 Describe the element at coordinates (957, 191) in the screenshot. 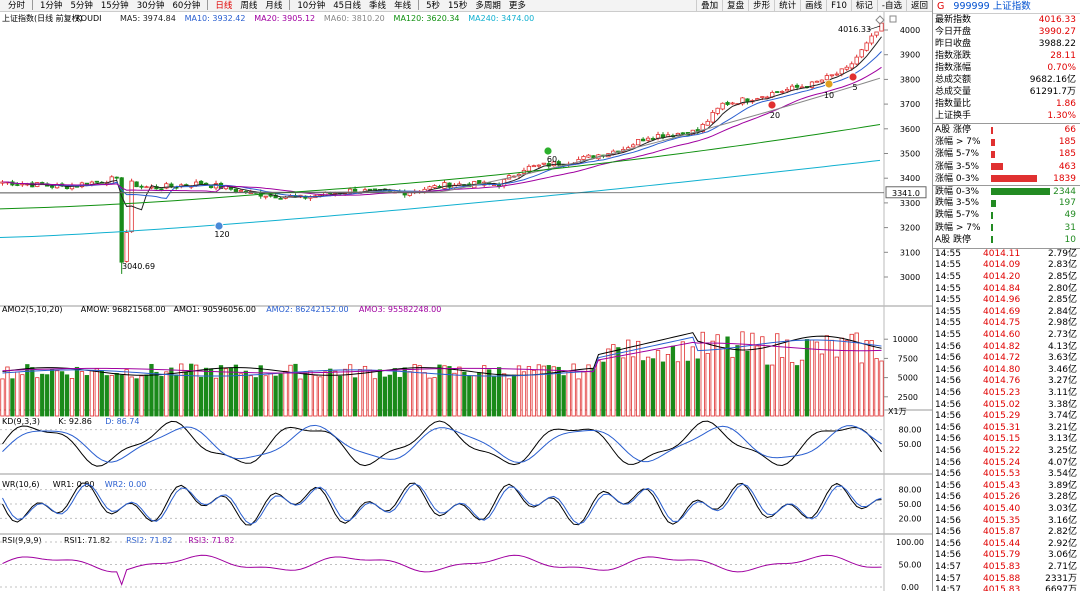

I see `breadth-label: 跌幅 0-3%` at that location.